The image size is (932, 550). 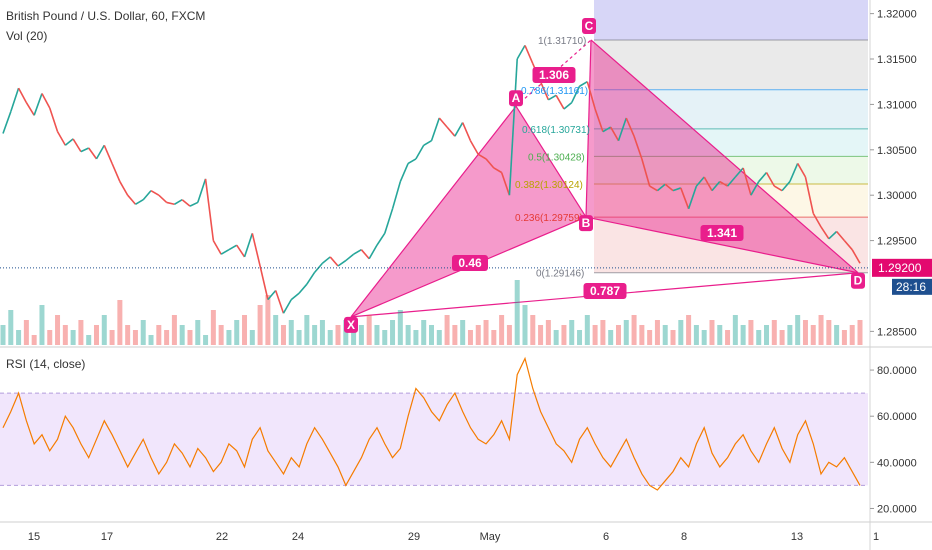 I want to click on pattern-leg-xab, so click(x=468, y=211).